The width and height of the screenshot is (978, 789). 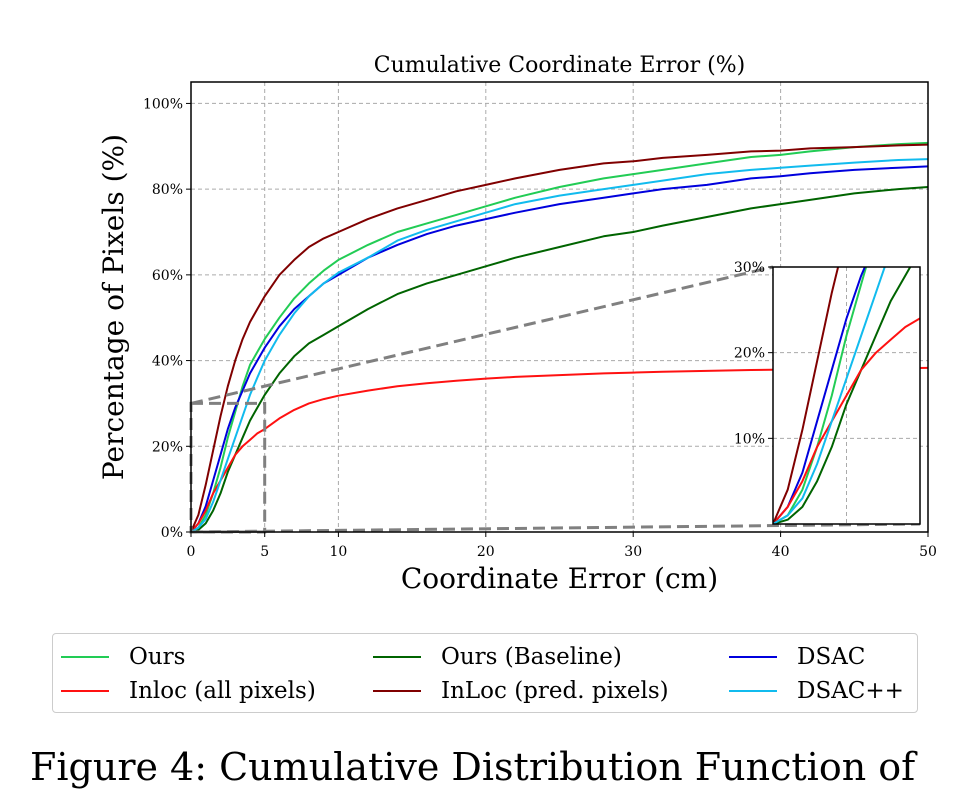 I want to click on inset-series-line-ours-baseline, so click(x=842, y=395).